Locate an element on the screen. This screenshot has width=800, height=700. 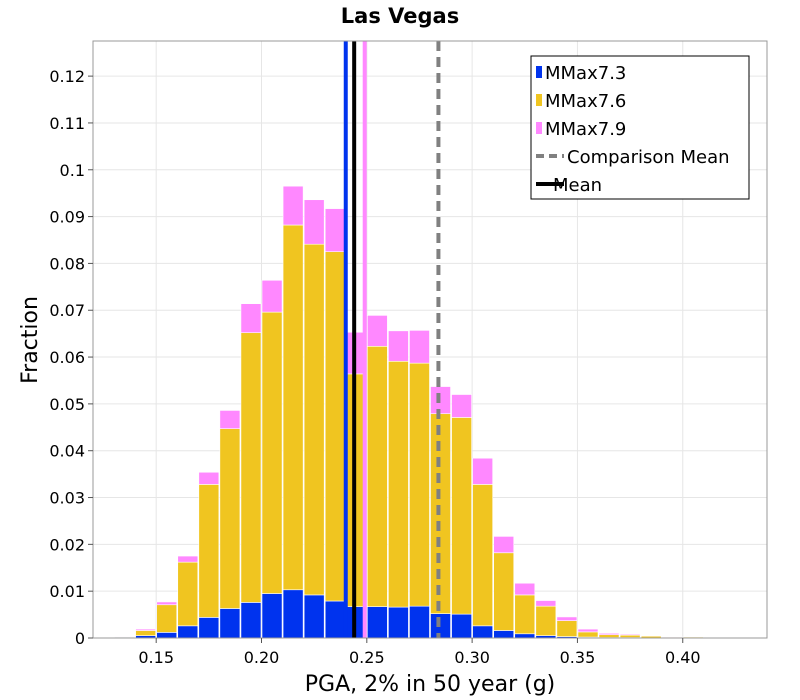
reference-lines is located at coordinates (392, 339).